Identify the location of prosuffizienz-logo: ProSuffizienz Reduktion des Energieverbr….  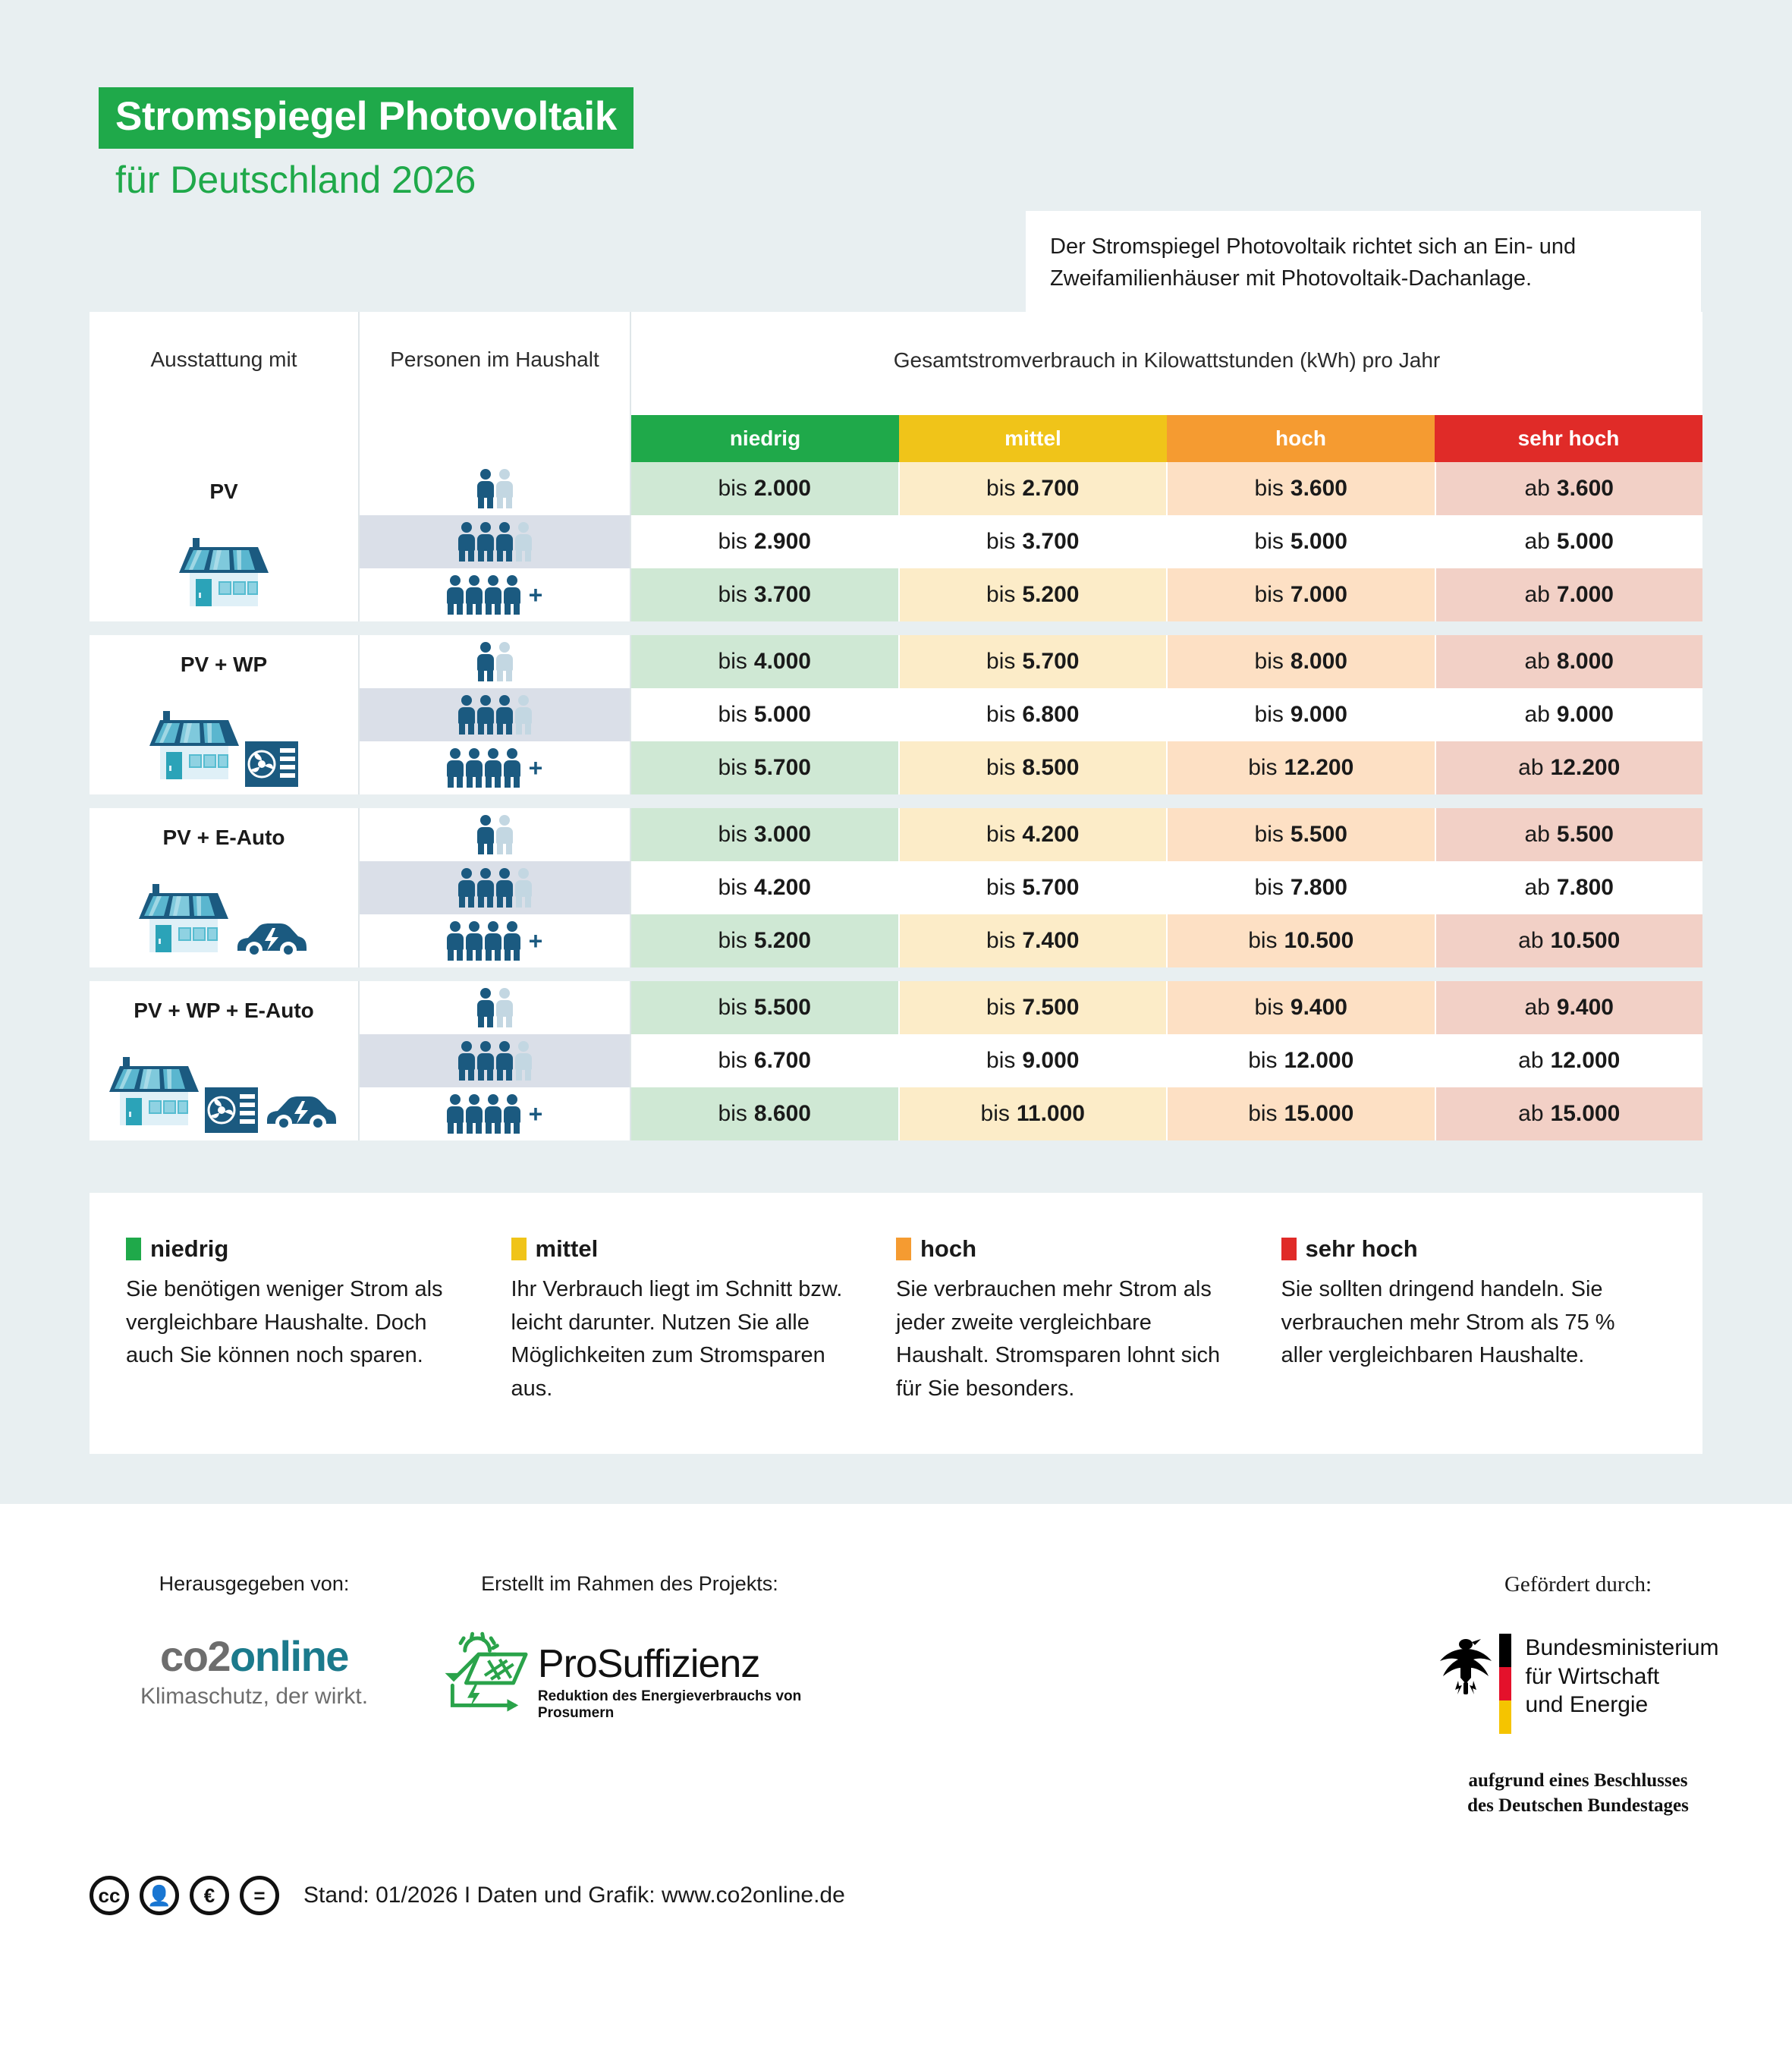
(629, 1672).